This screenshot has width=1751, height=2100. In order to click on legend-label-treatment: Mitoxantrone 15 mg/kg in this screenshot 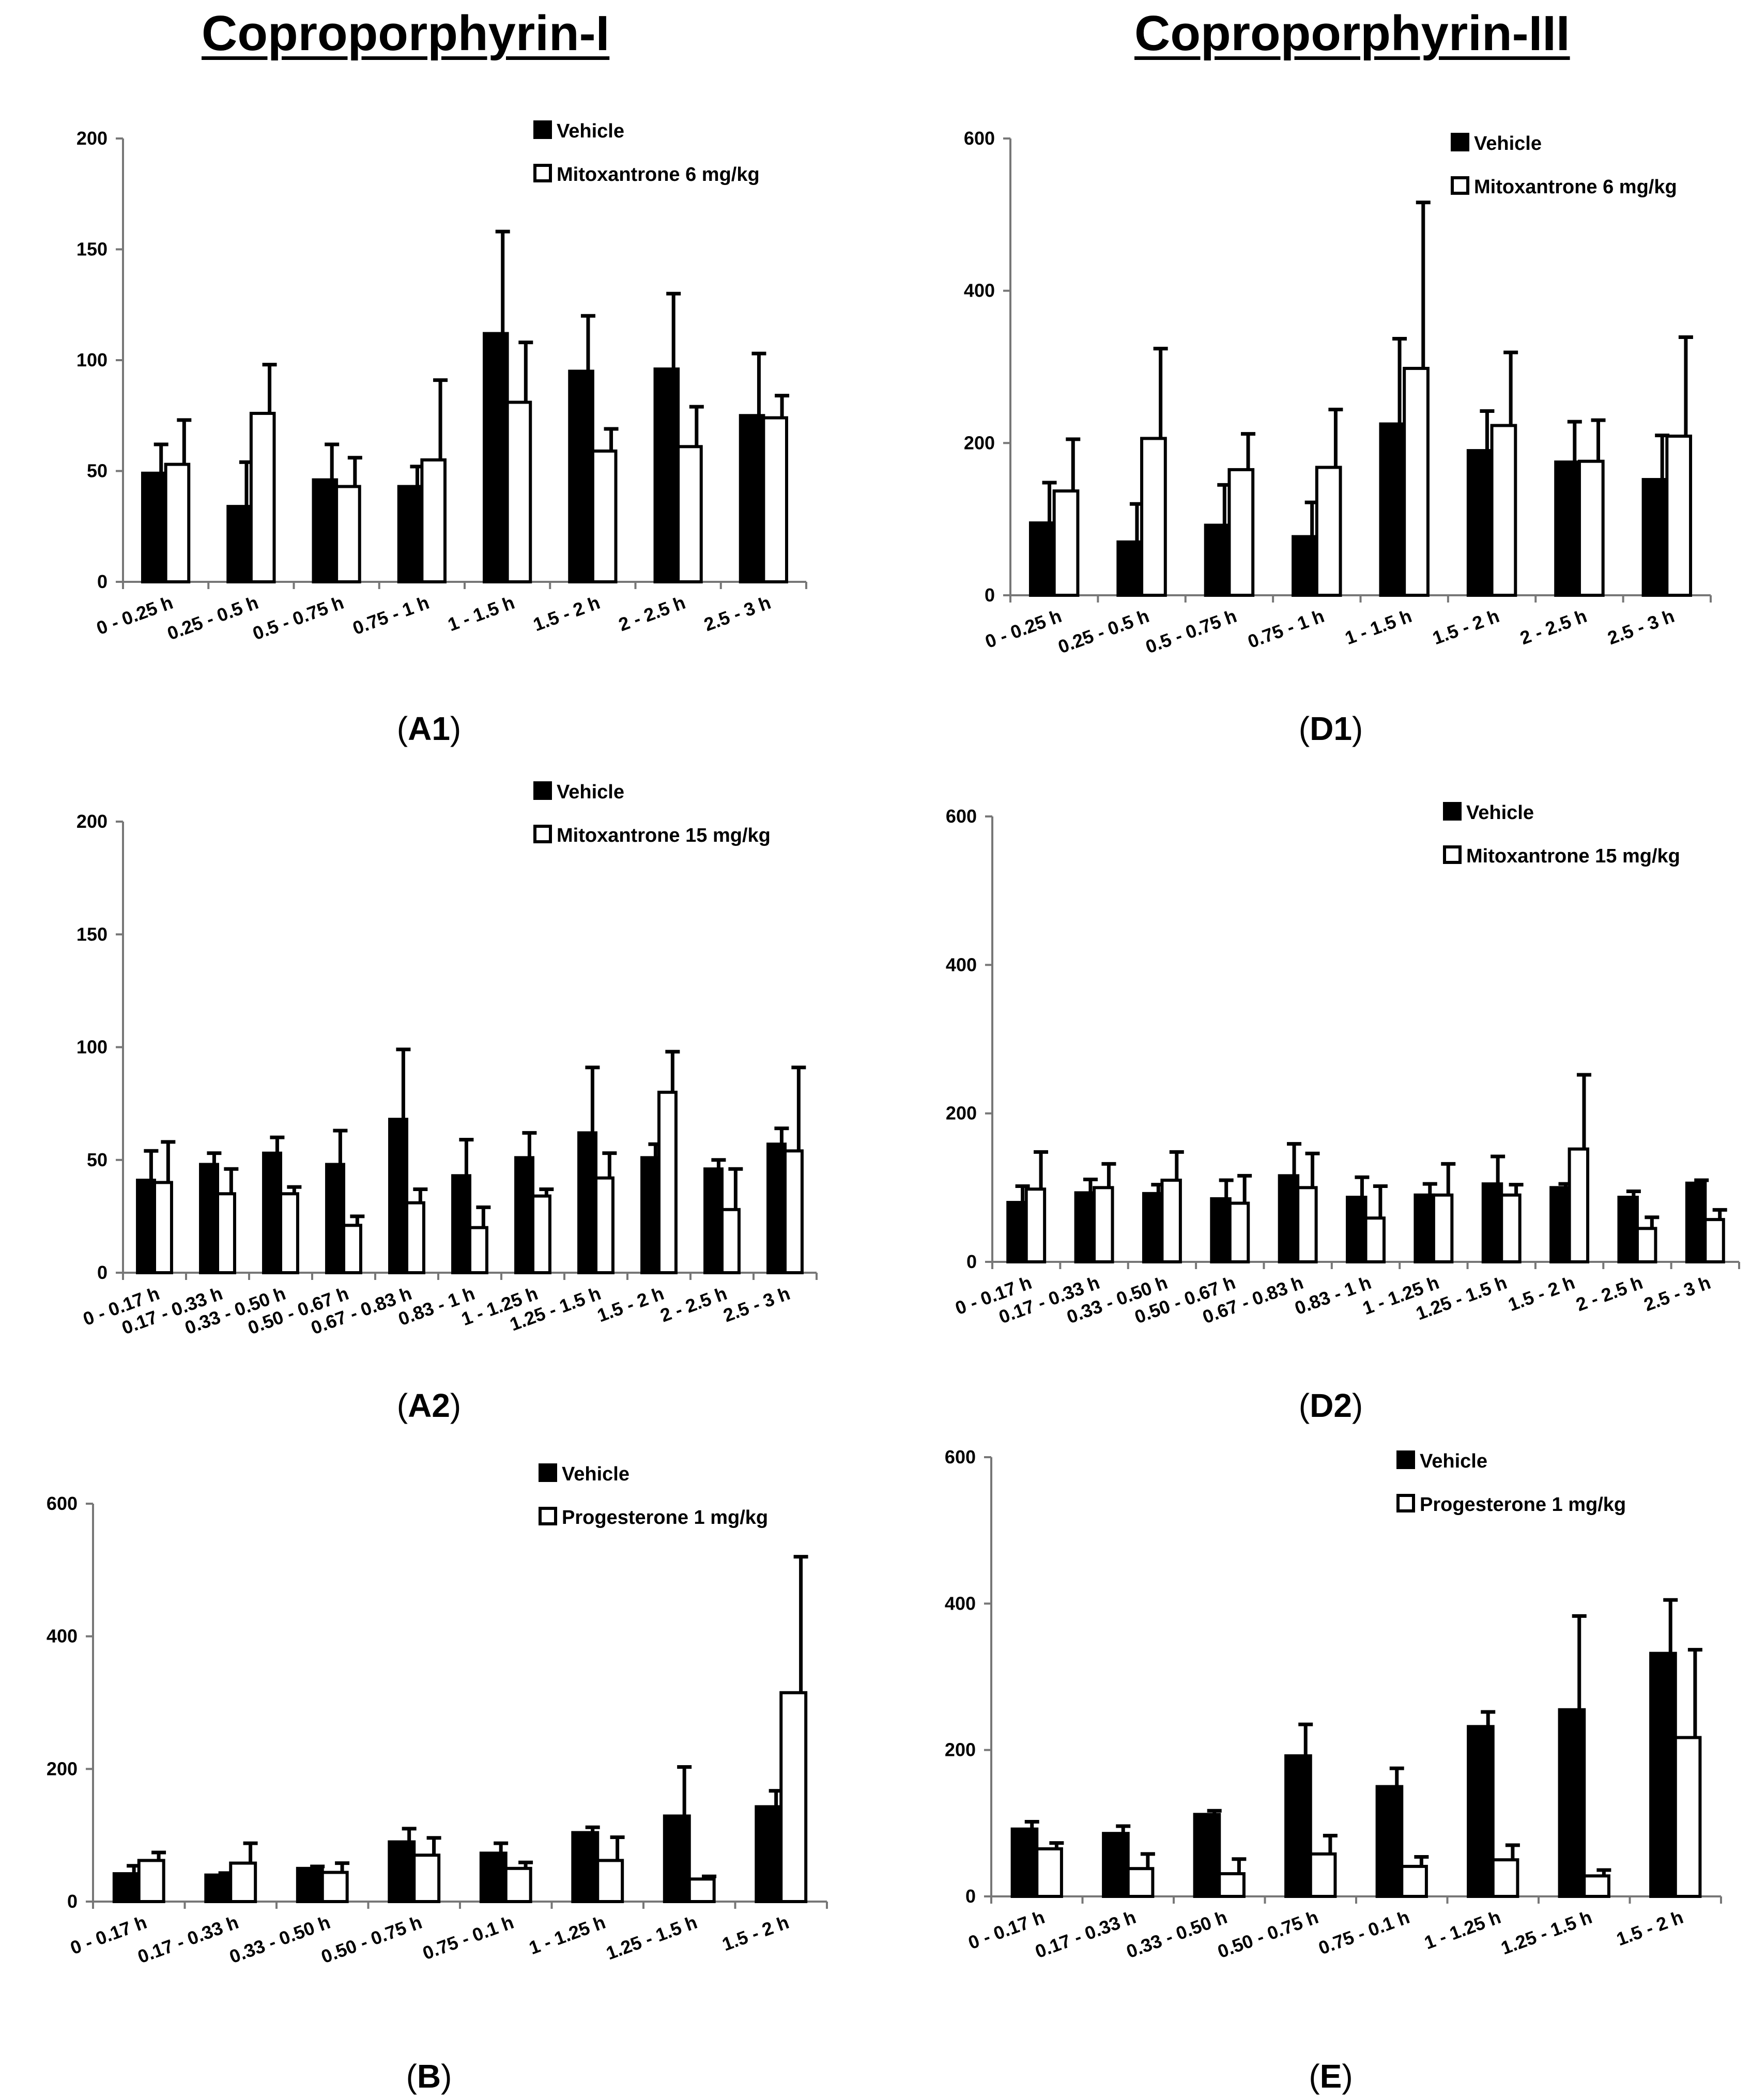, I will do `click(664, 835)`.